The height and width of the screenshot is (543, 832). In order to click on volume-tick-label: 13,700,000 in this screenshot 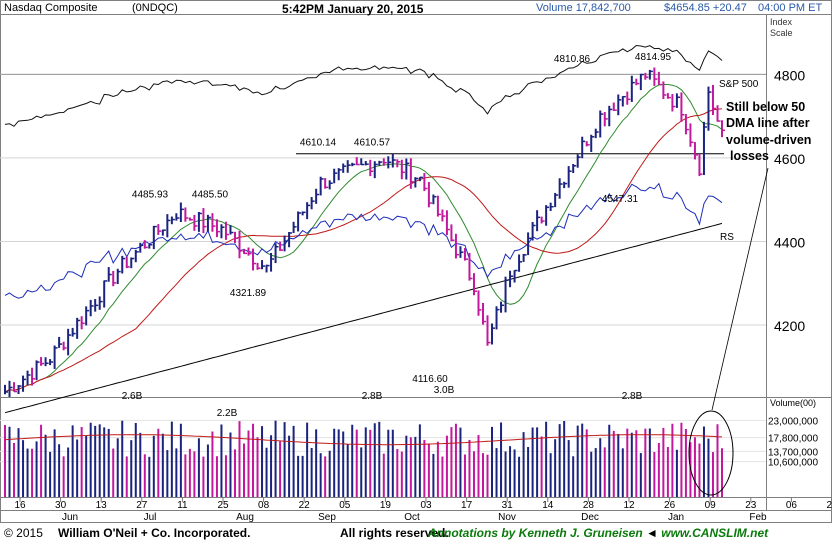, I will do `click(793, 452)`.